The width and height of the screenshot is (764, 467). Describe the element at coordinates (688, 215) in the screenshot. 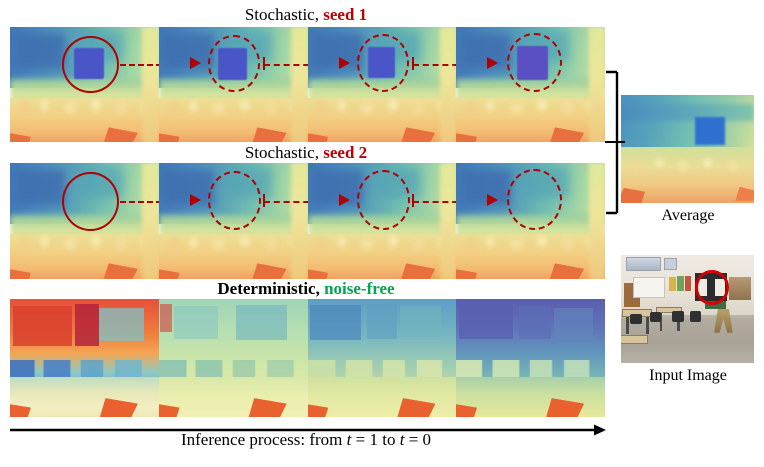

I see `average-label: Average` at that location.